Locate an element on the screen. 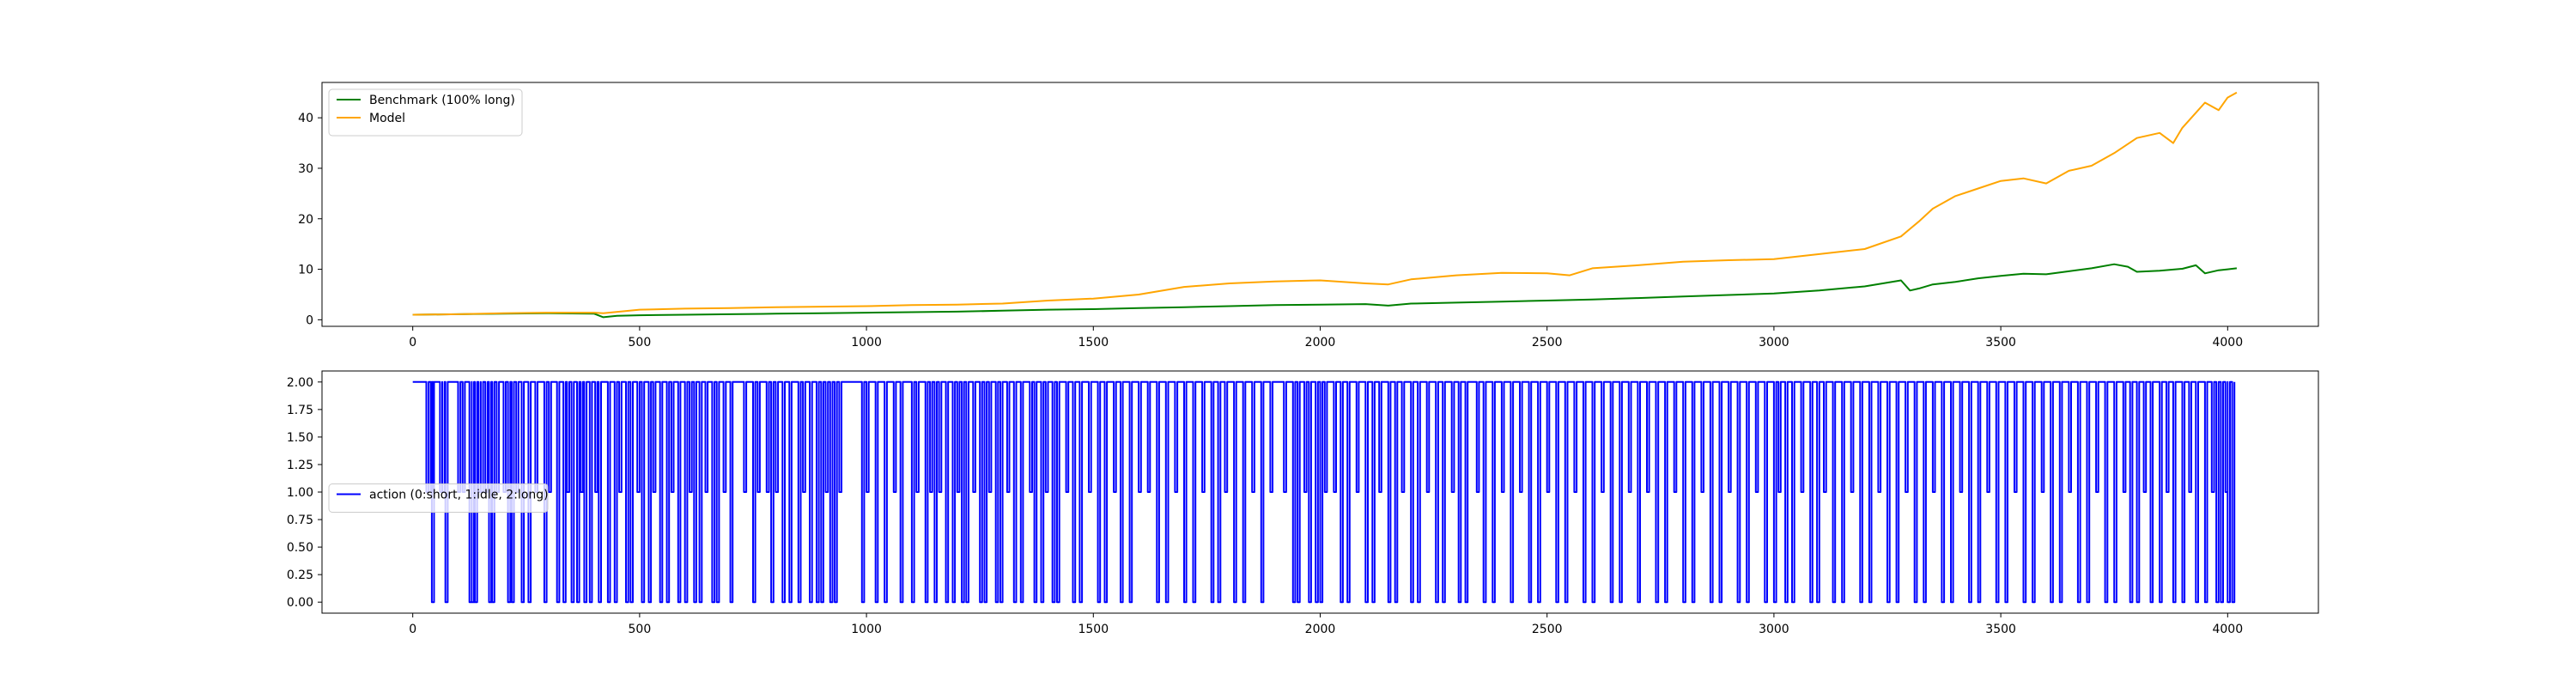  bottom-chart-x-tick-label: 3500 is located at coordinates (2001, 629).